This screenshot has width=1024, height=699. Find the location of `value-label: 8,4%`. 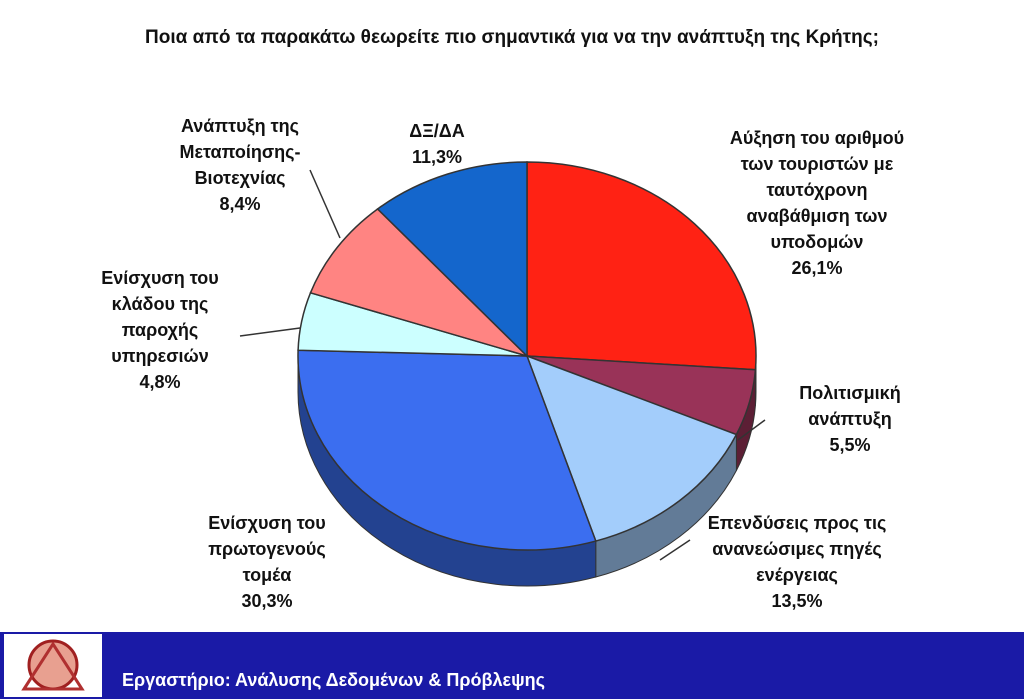

value-label: 8,4% is located at coordinates (240, 204).